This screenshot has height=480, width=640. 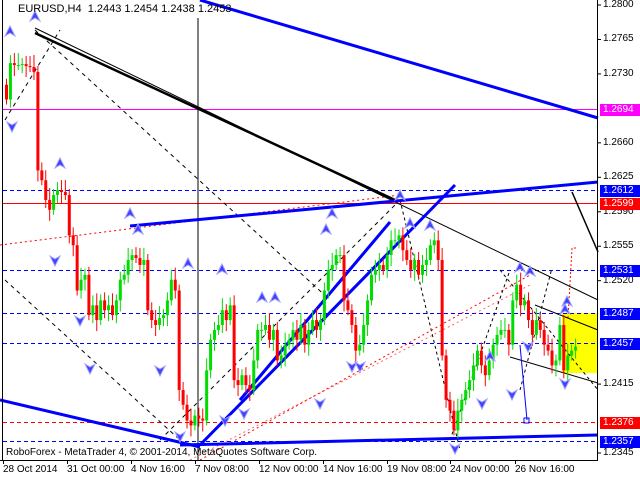 What do you see at coordinates (104, 9) in the screenshot?
I see `open-price: 1.2443` at bounding box center [104, 9].